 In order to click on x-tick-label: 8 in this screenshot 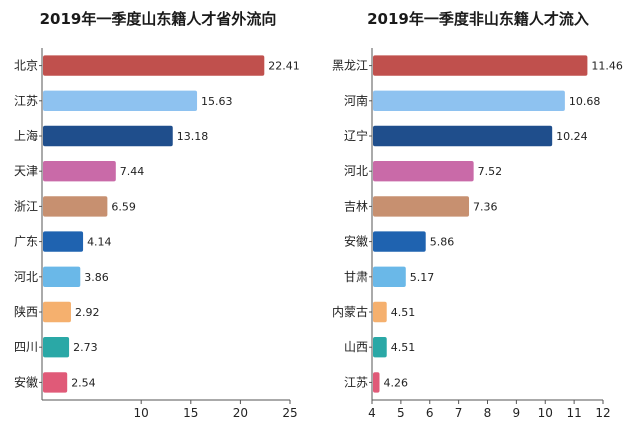, I will do `click(488, 413)`.